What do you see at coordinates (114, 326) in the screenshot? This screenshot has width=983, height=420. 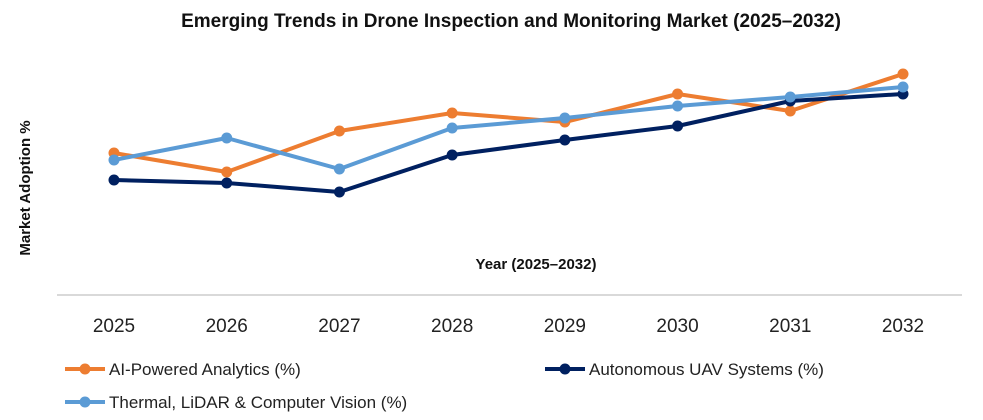 I see `x-tick-label: 2025` at bounding box center [114, 326].